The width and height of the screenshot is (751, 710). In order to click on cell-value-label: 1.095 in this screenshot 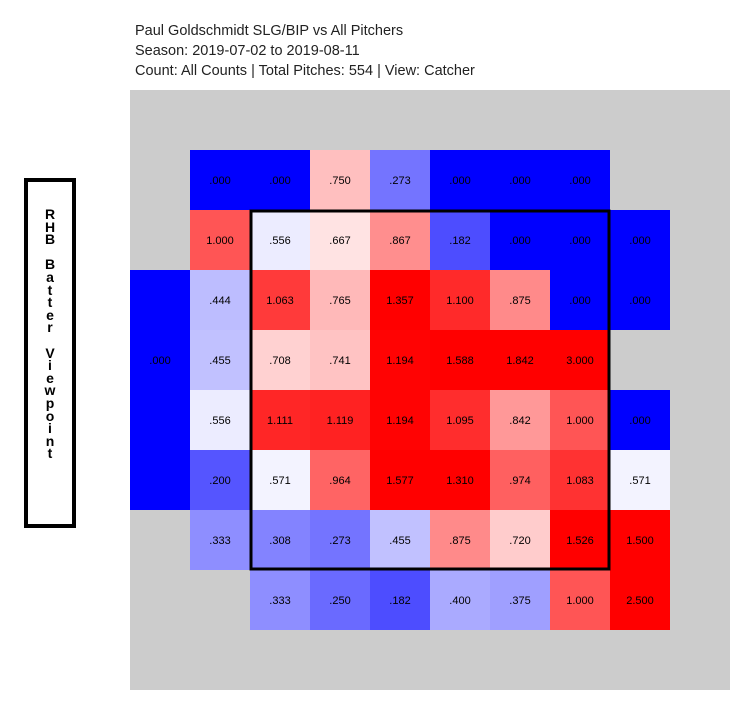, I will do `click(460, 421)`.